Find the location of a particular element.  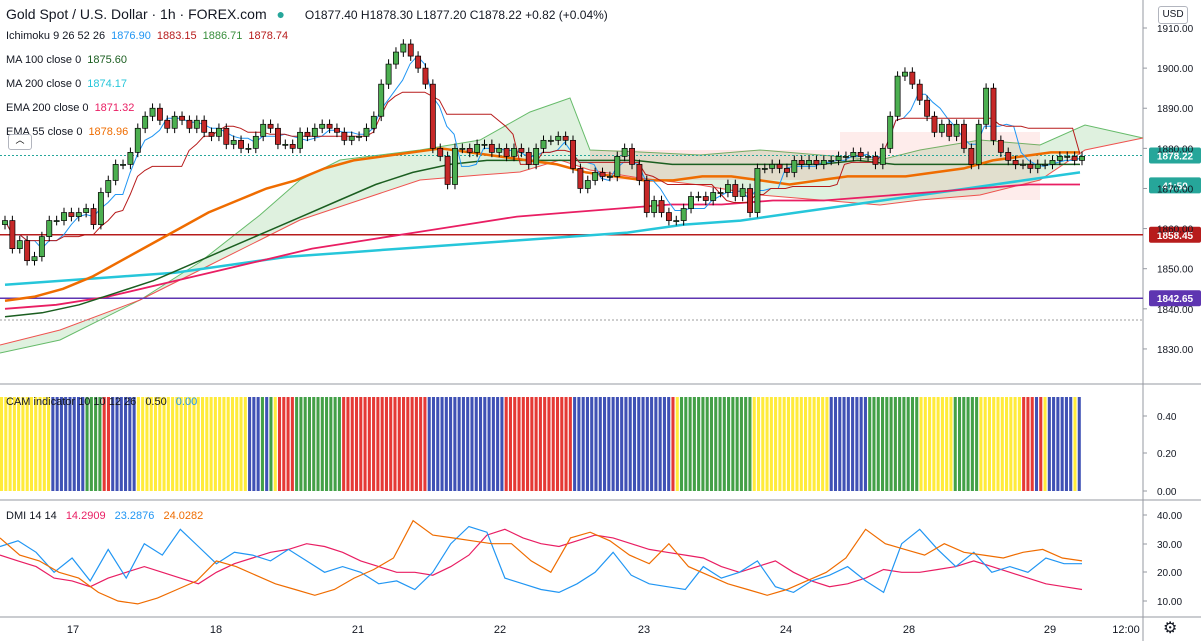

dmi-lines is located at coordinates (541, 562).